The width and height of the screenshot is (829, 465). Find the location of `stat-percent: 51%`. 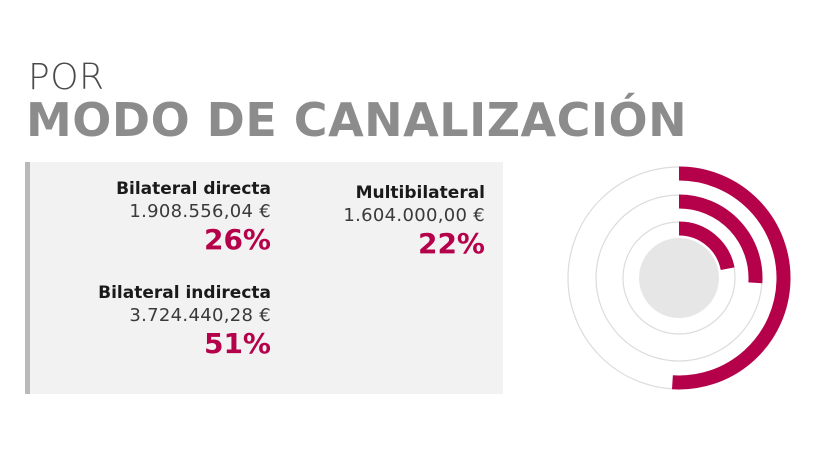

stat-percent: 51% is located at coordinates (237, 343).